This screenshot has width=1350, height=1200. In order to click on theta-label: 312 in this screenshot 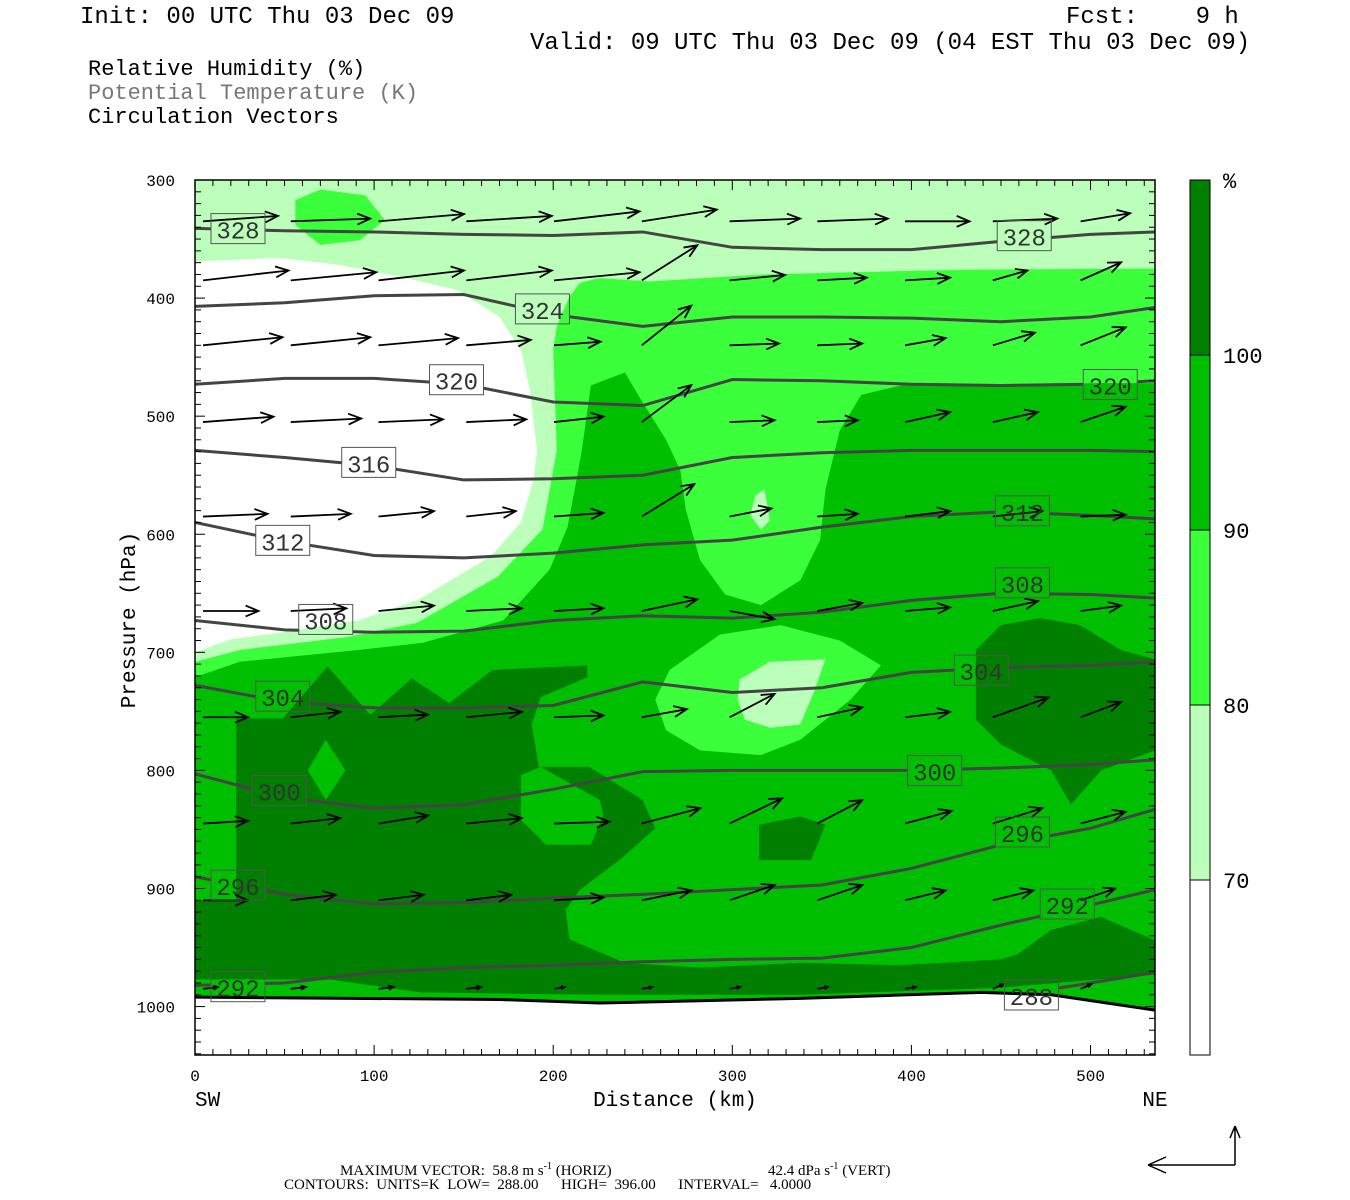, I will do `click(282, 544)`.